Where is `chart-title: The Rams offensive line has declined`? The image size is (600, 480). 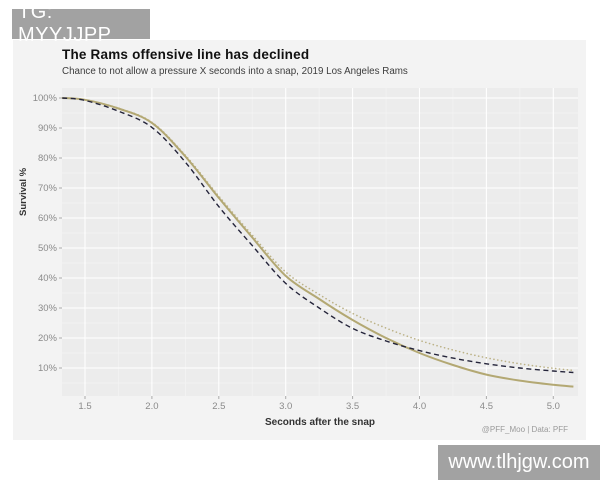
chart-title: The Rams offensive line has declined is located at coordinates (186, 54).